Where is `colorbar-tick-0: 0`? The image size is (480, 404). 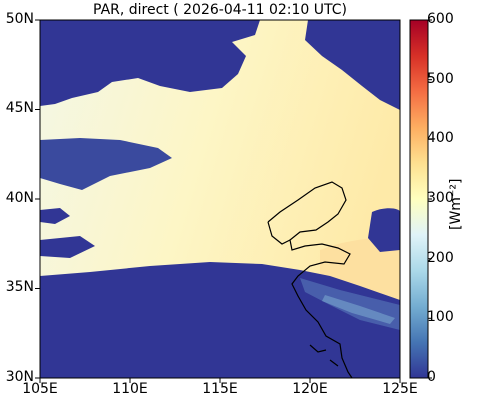
colorbar-tick-0: 0 is located at coordinates (431, 377).